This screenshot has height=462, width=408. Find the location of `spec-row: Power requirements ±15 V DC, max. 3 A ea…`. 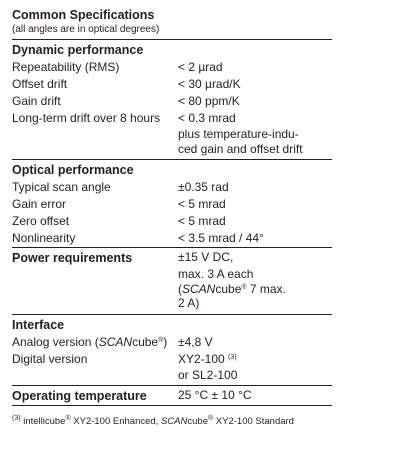

spec-row: Power requirements ±15 V DC, max. 3 A ea… is located at coordinates (172, 279).